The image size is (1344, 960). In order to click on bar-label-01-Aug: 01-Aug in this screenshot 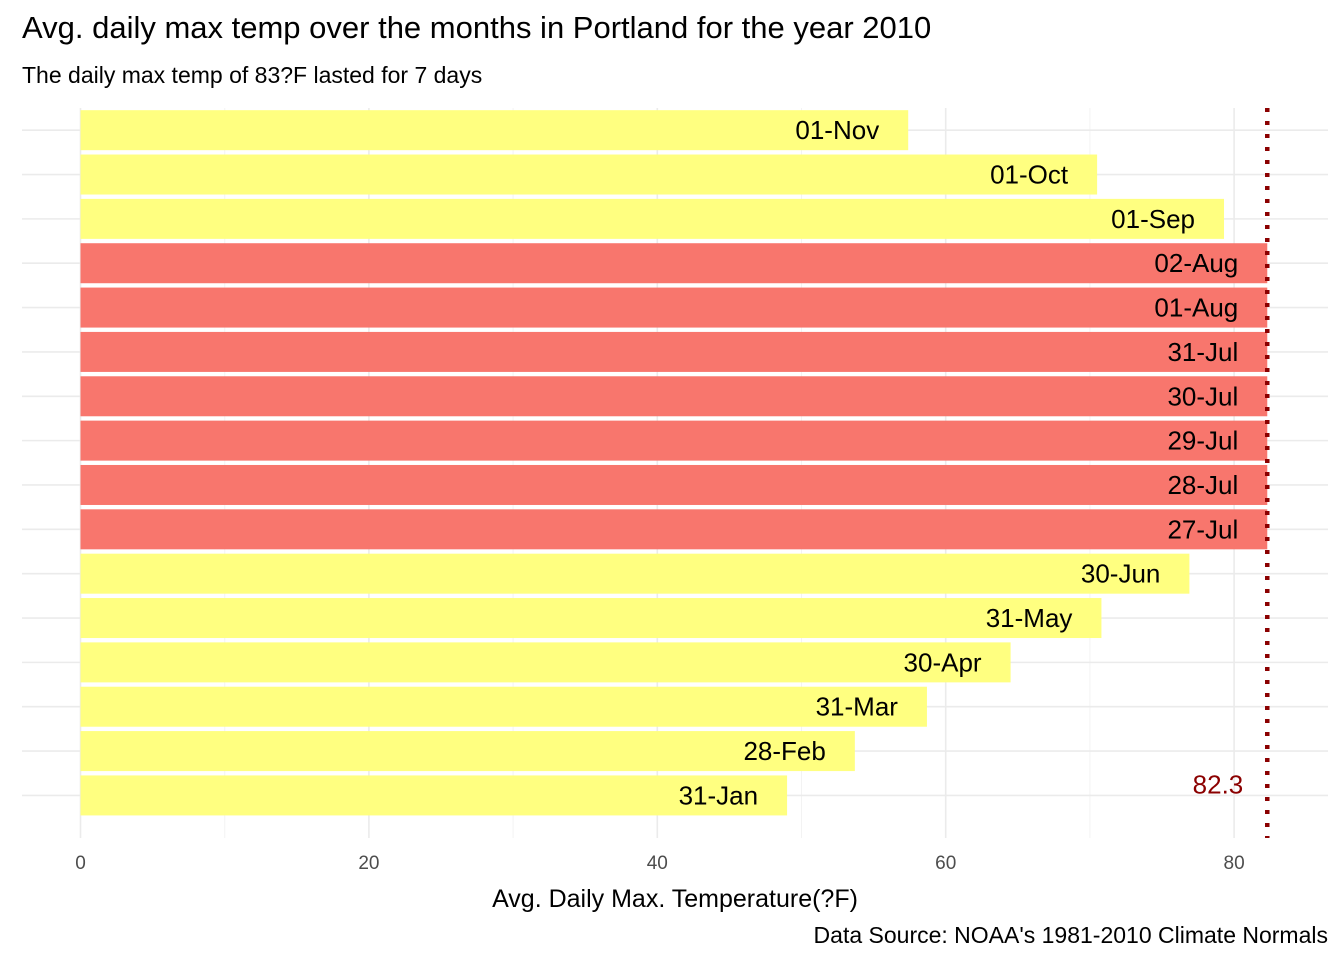, I will do `click(1196, 308)`.